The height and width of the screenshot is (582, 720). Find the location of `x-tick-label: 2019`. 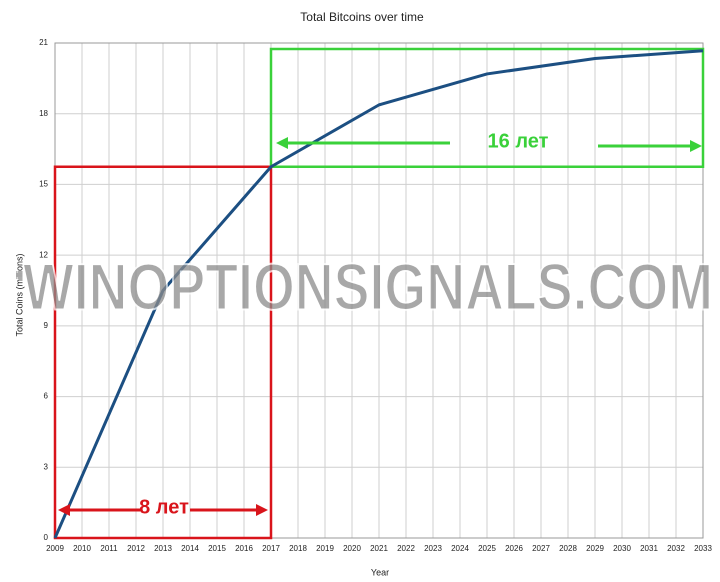

x-tick-label: 2019 is located at coordinates (325, 548).